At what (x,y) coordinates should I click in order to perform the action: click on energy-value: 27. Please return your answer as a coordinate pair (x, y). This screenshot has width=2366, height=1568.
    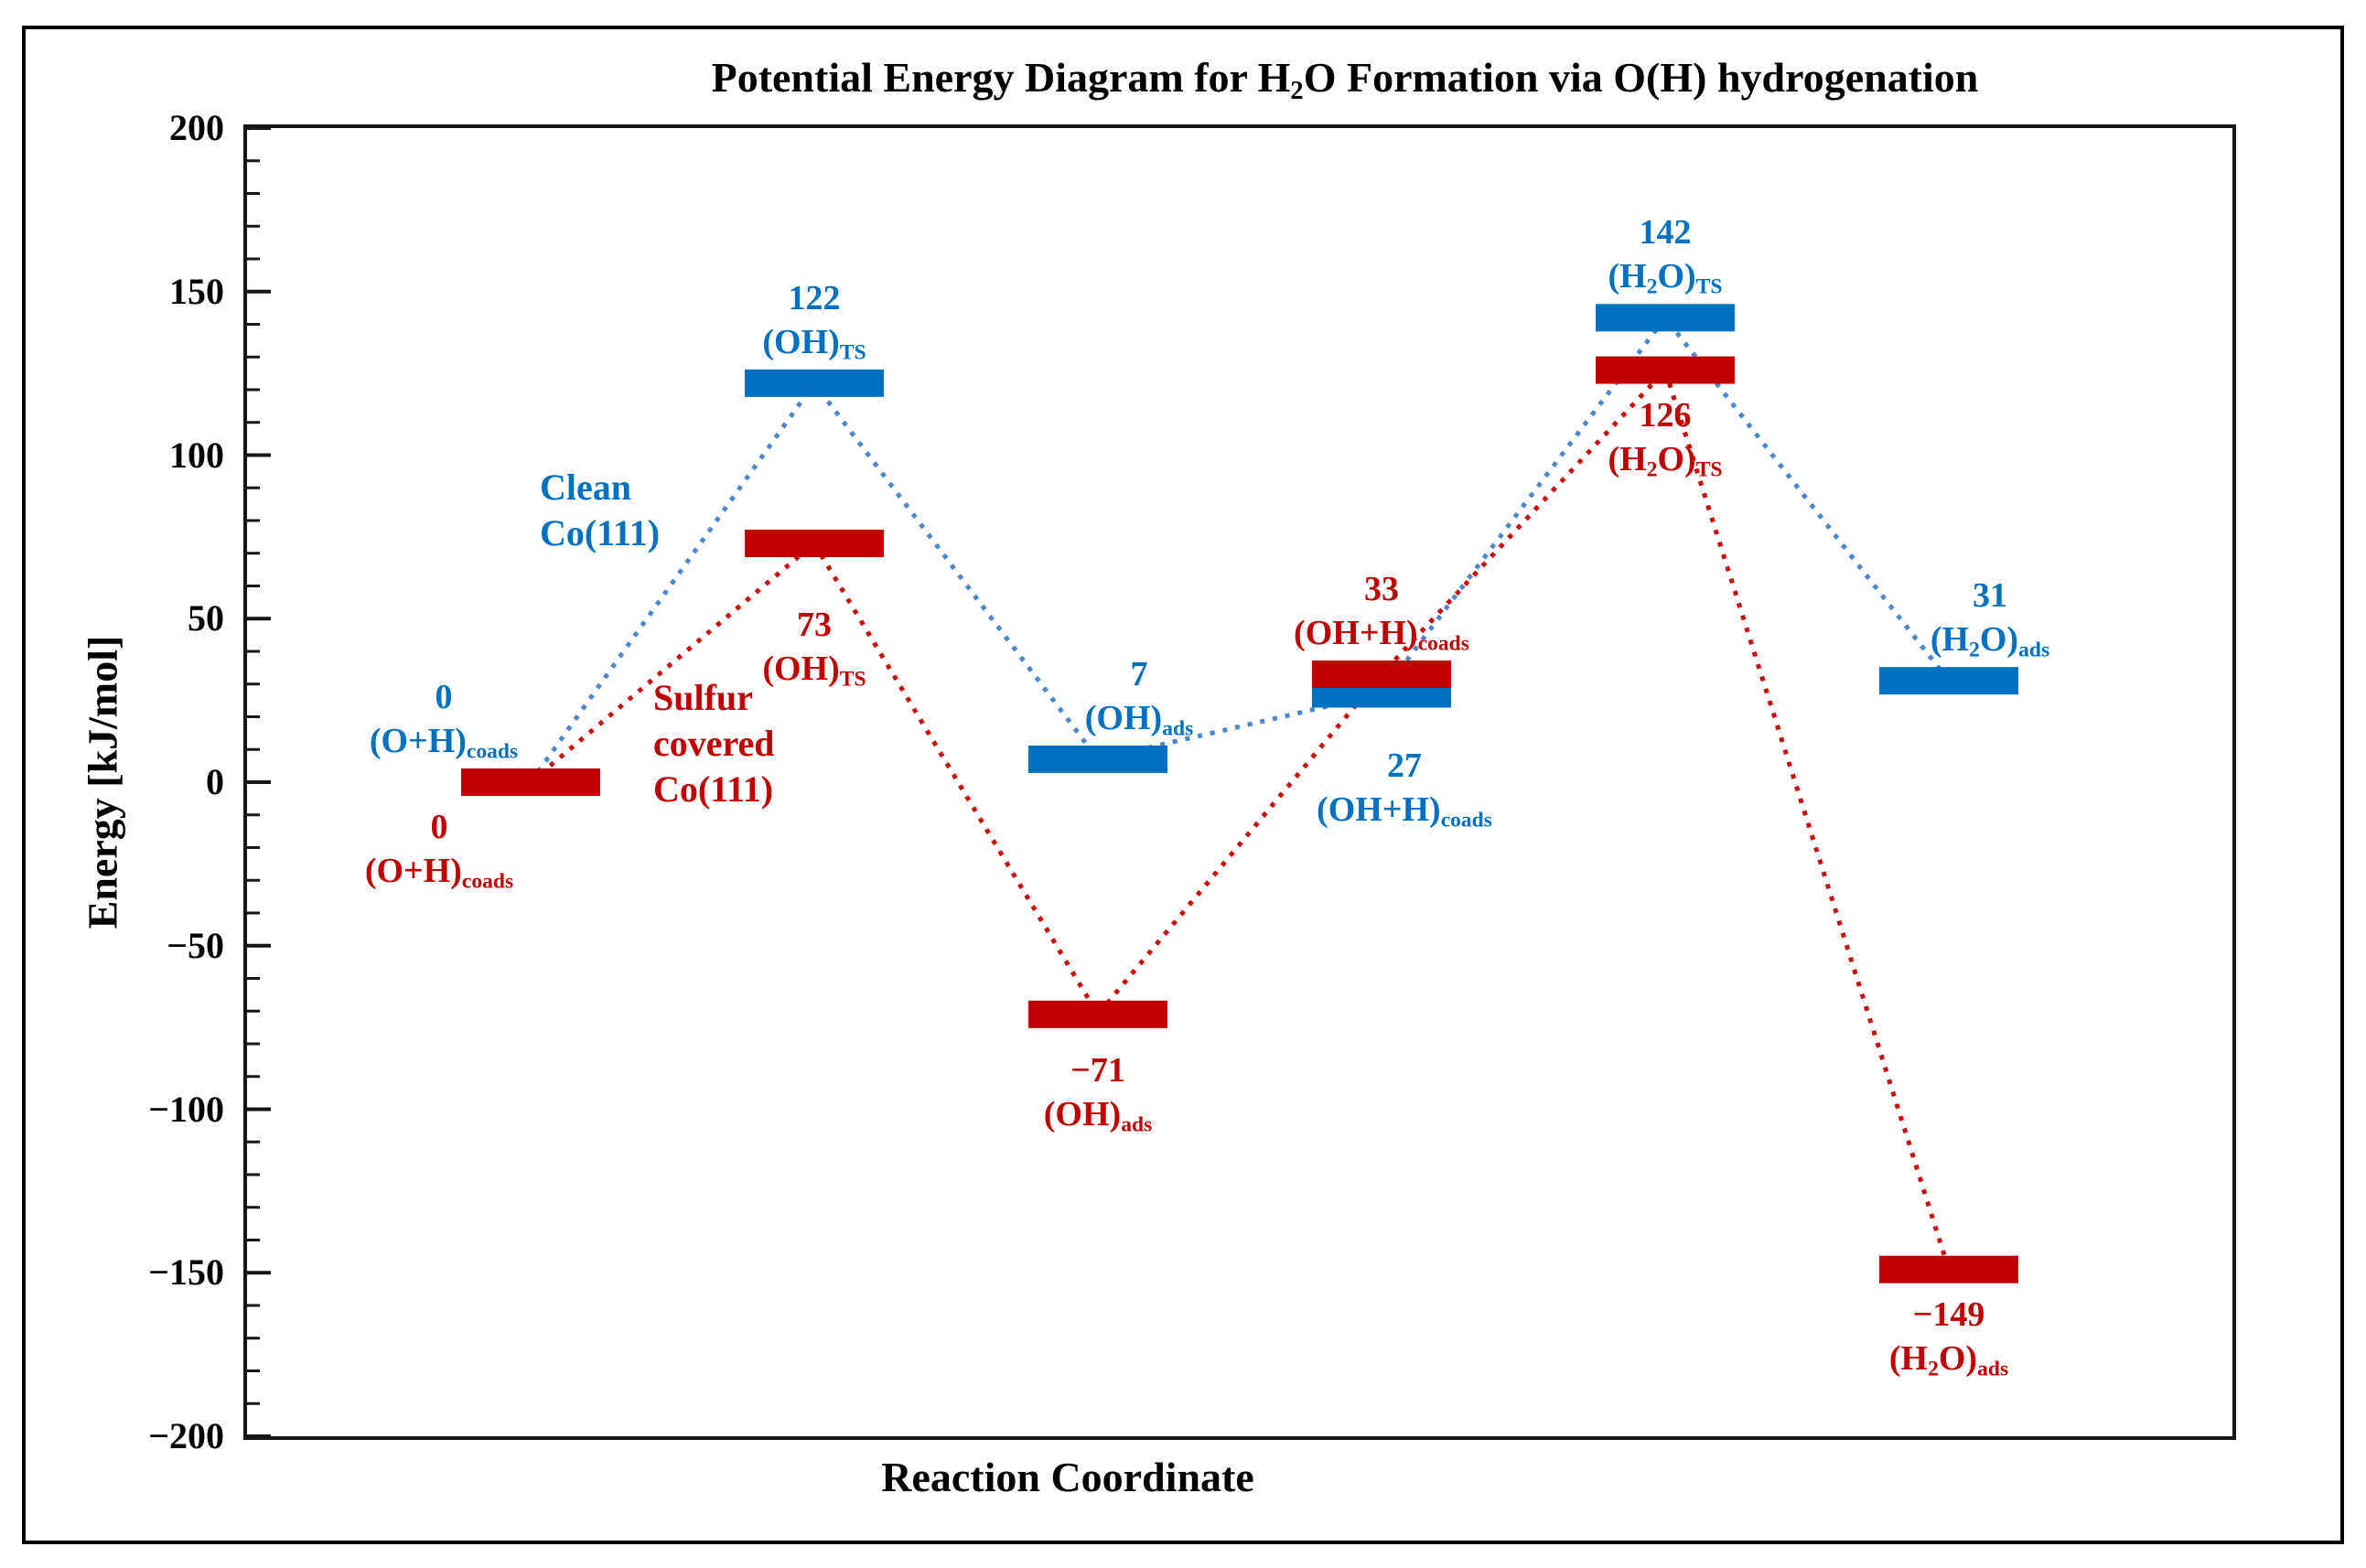
    Looking at the image, I should click on (1404, 766).